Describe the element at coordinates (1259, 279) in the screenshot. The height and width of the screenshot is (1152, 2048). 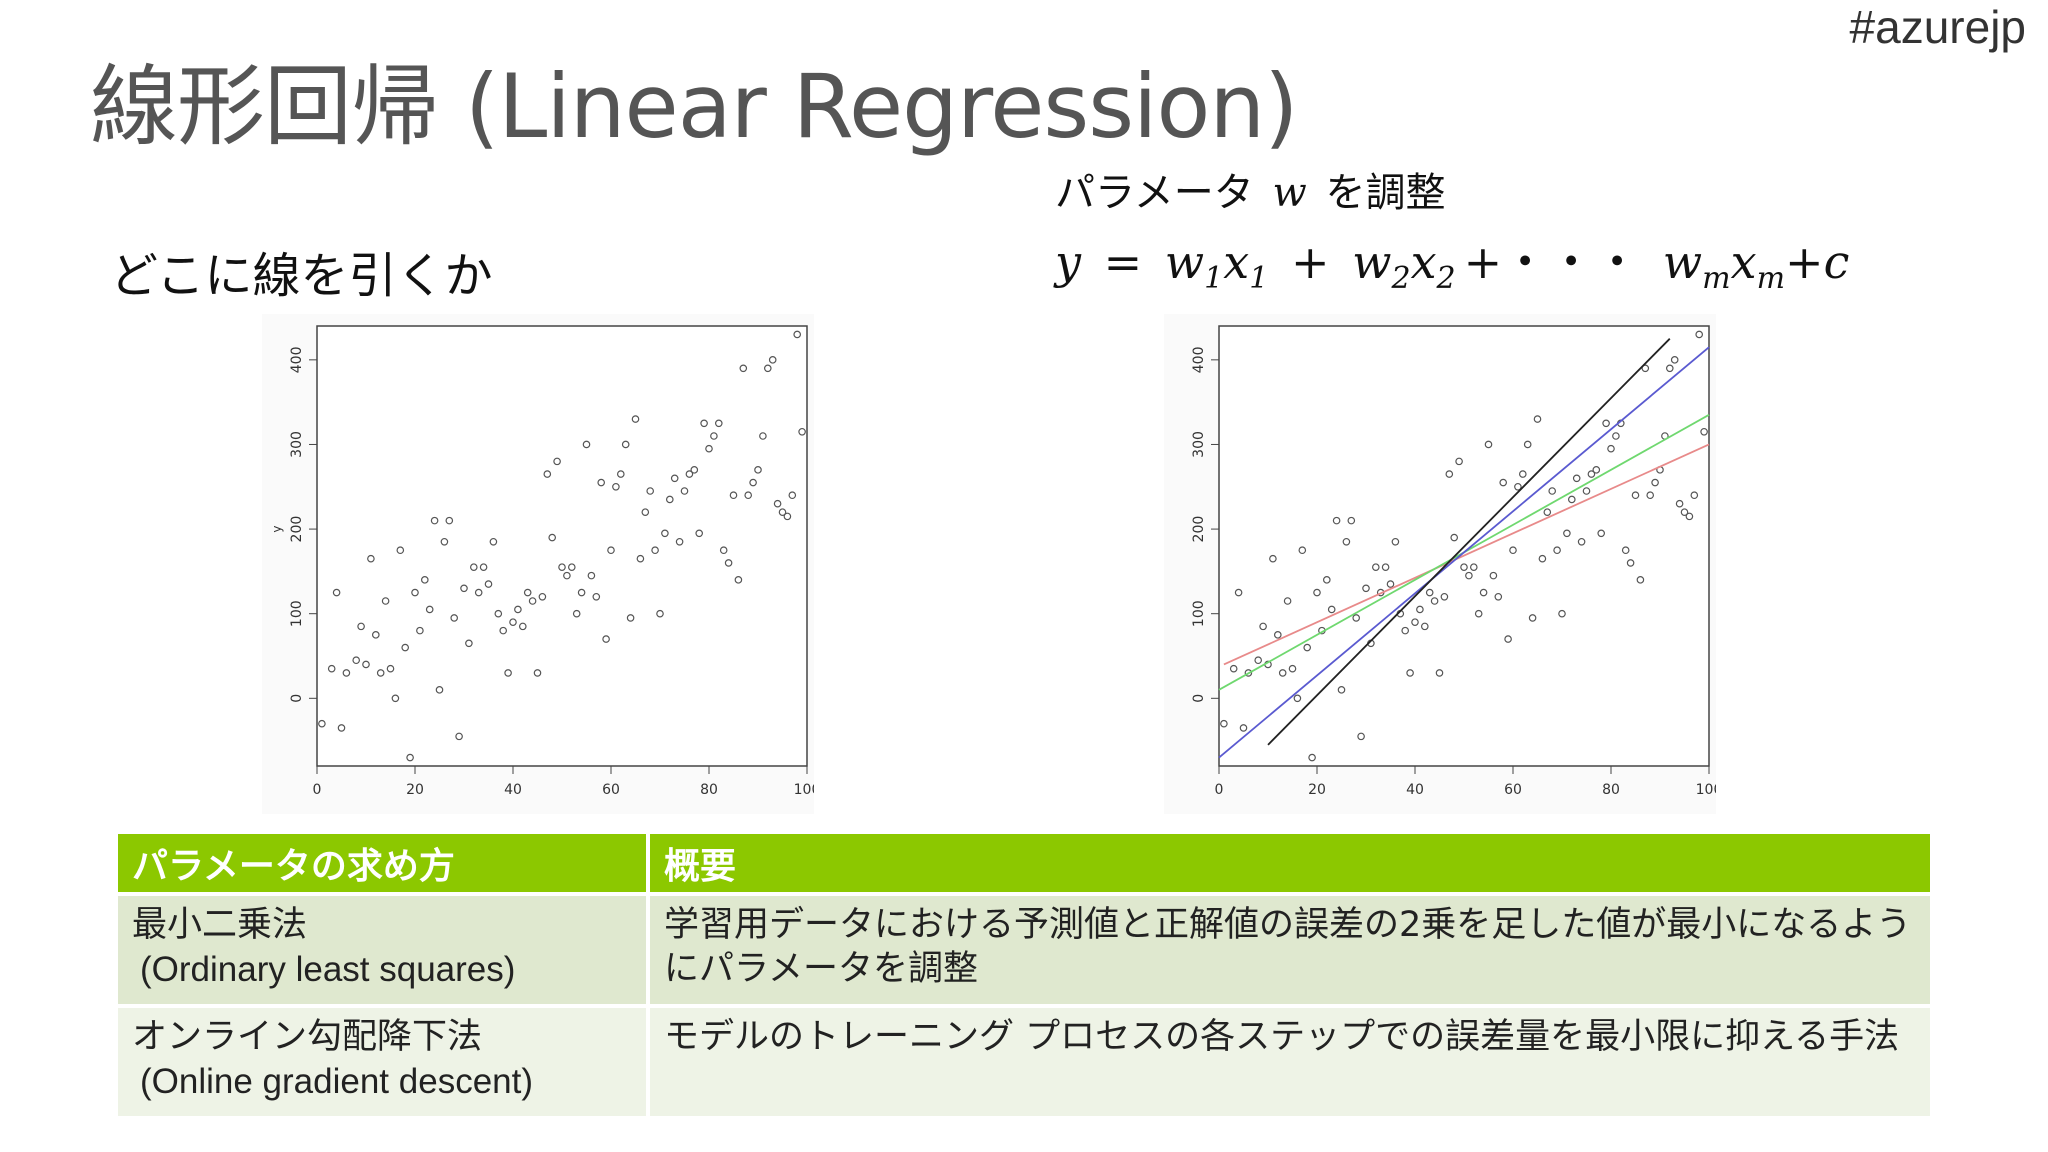
I see `formula-x1-sub: 1` at that location.